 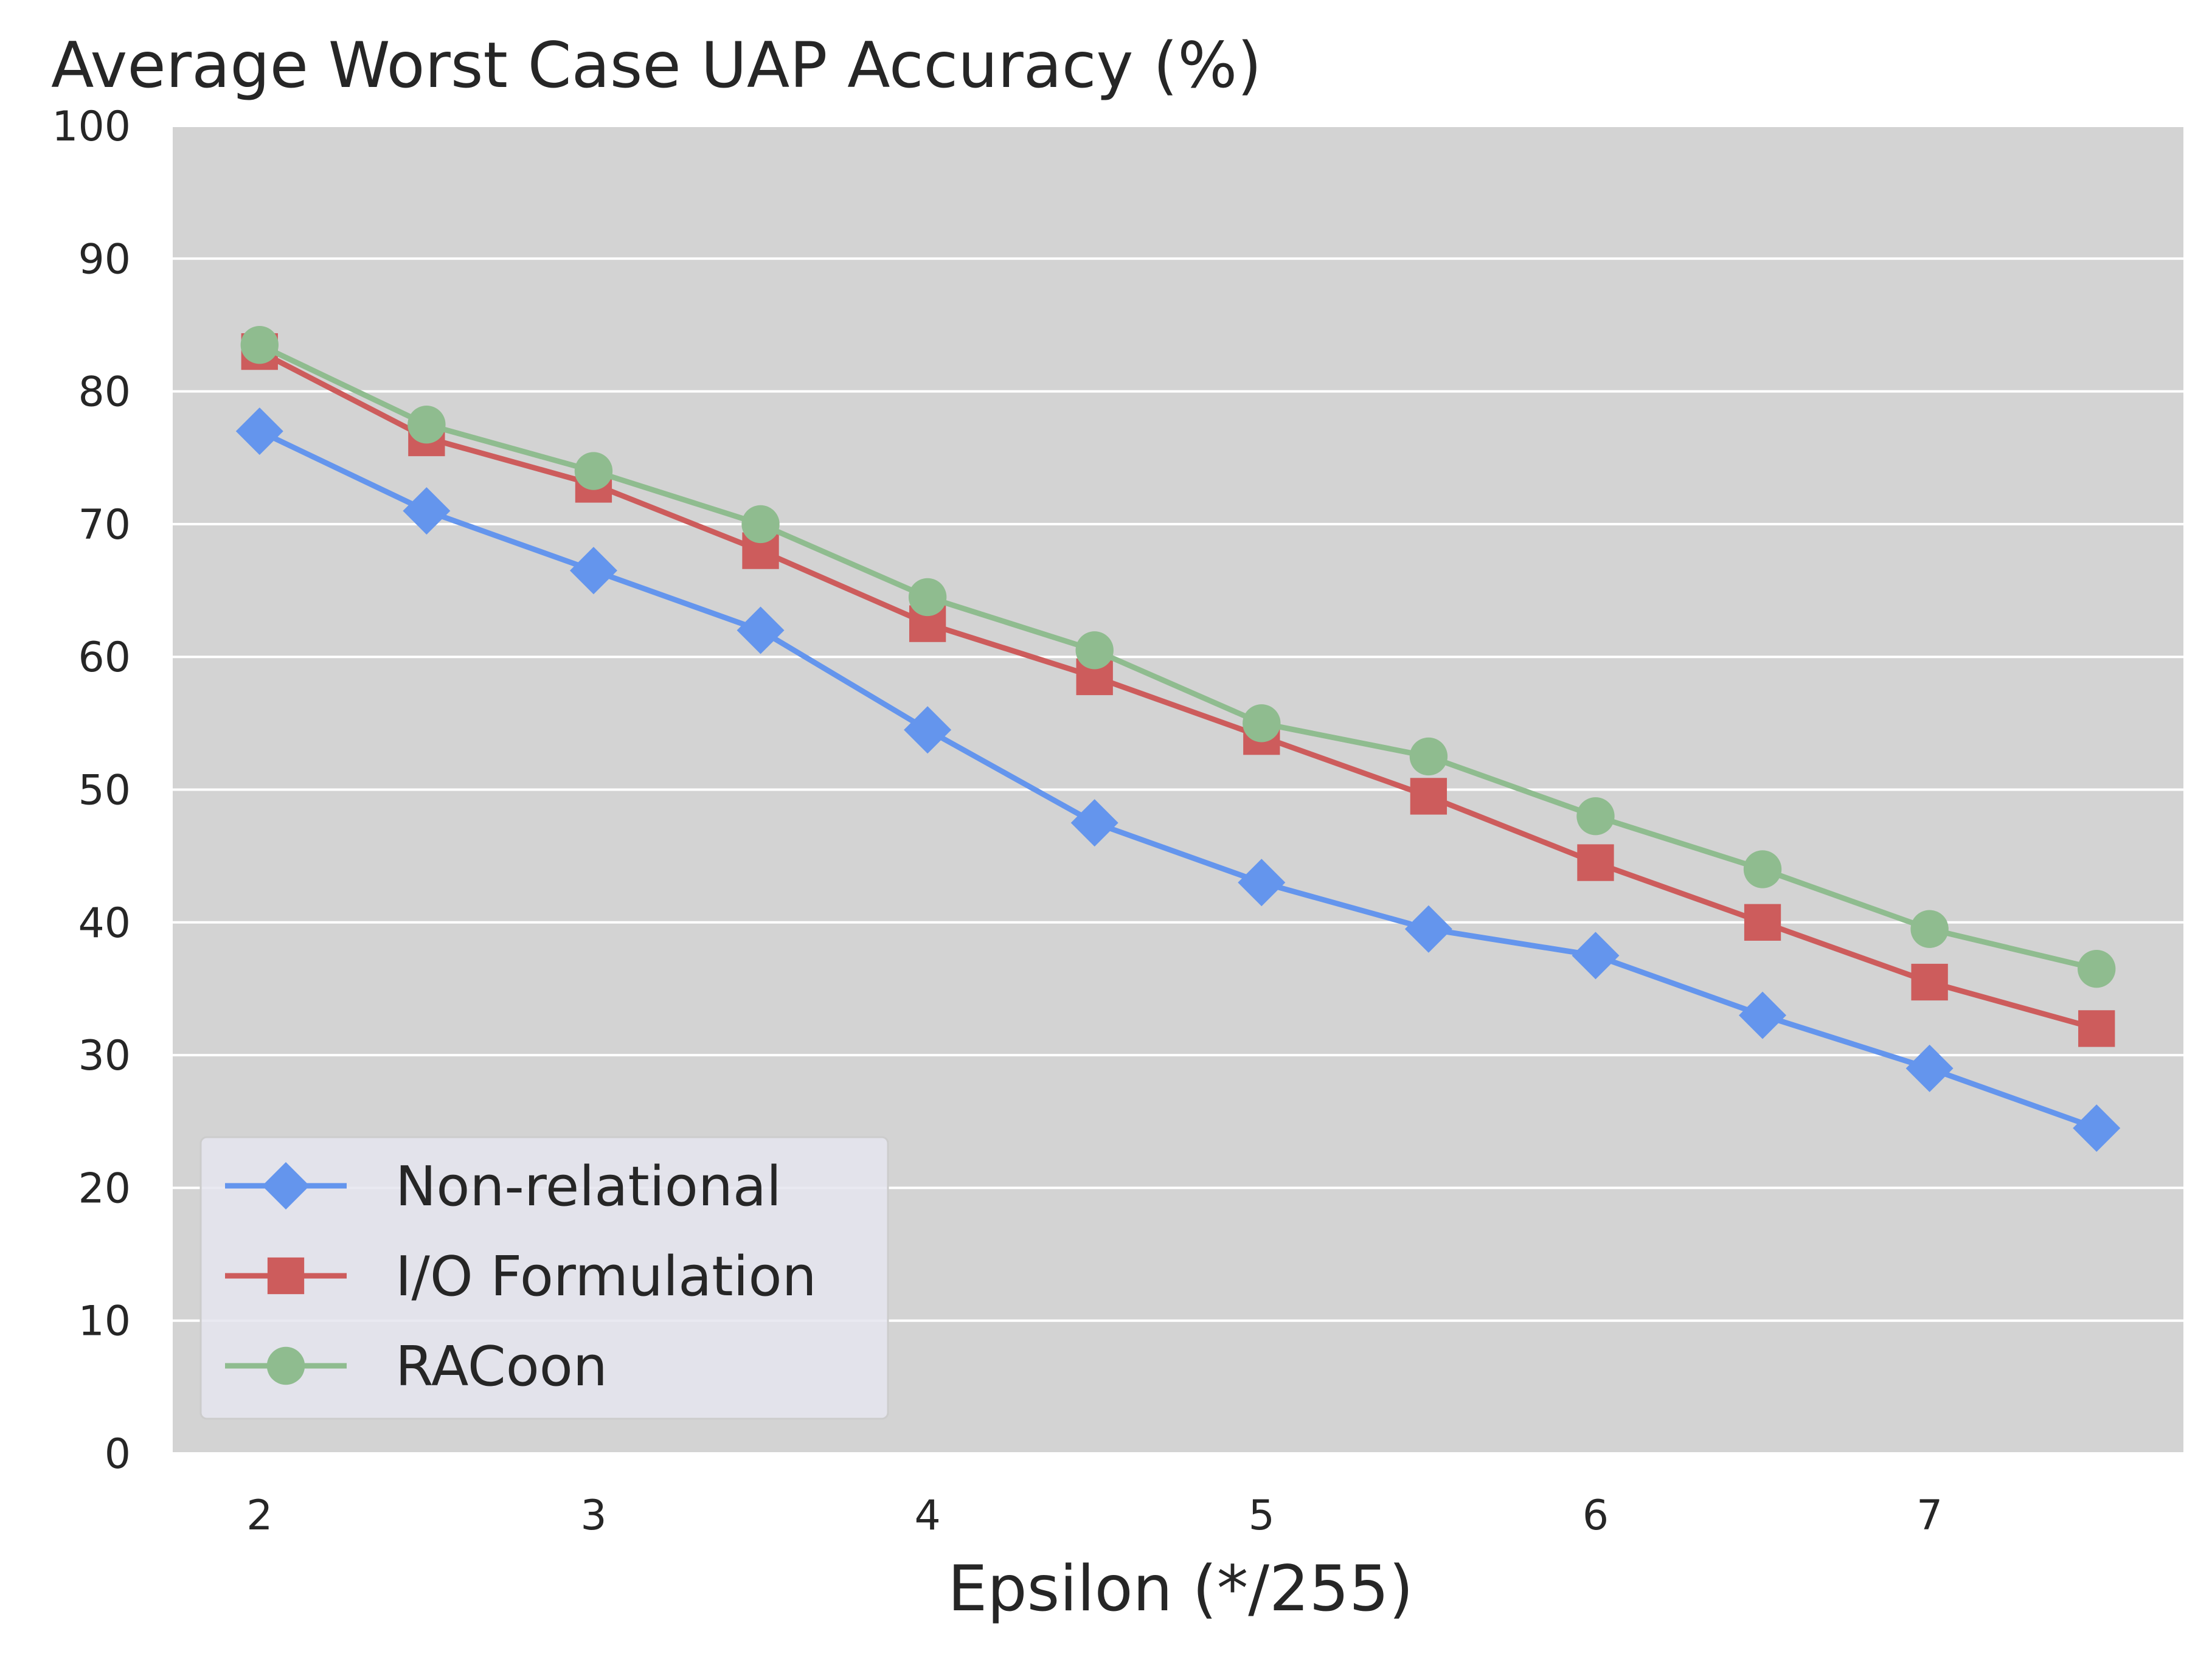 What do you see at coordinates (1180, 1588) in the screenshot?
I see `x-axis-label: Epsilon (*/255)` at bounding box center [1180, 1588].